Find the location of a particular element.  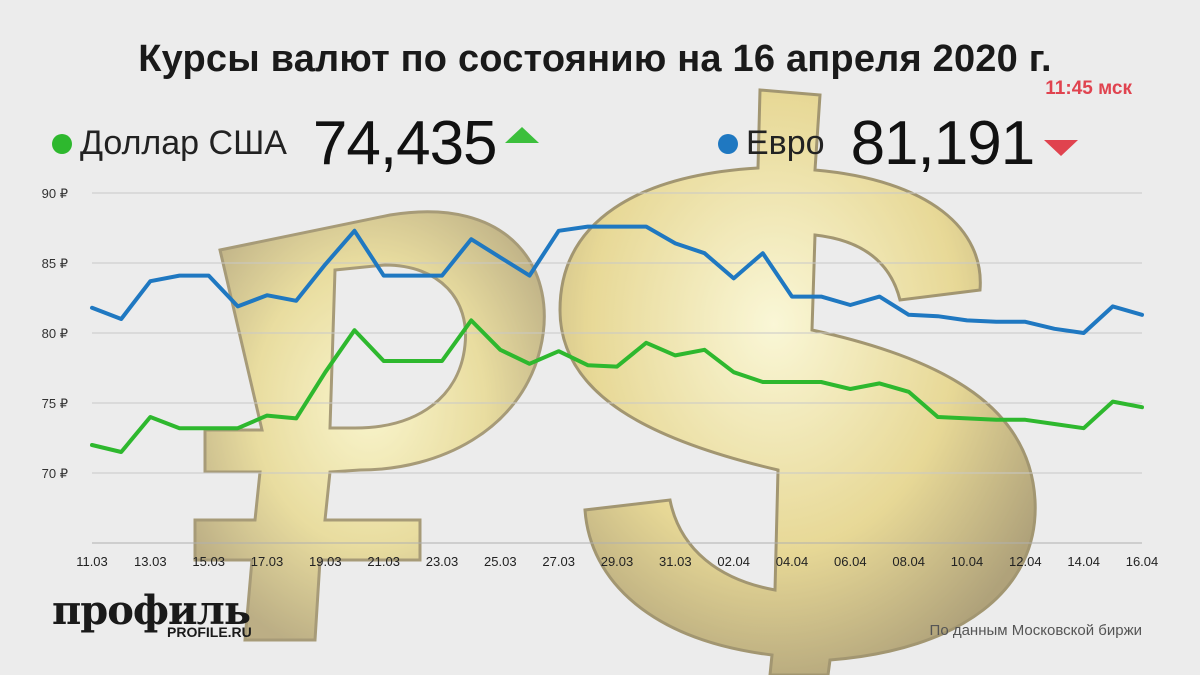

x-tick-label: 16.04 is located at coordinates (1142, 561).